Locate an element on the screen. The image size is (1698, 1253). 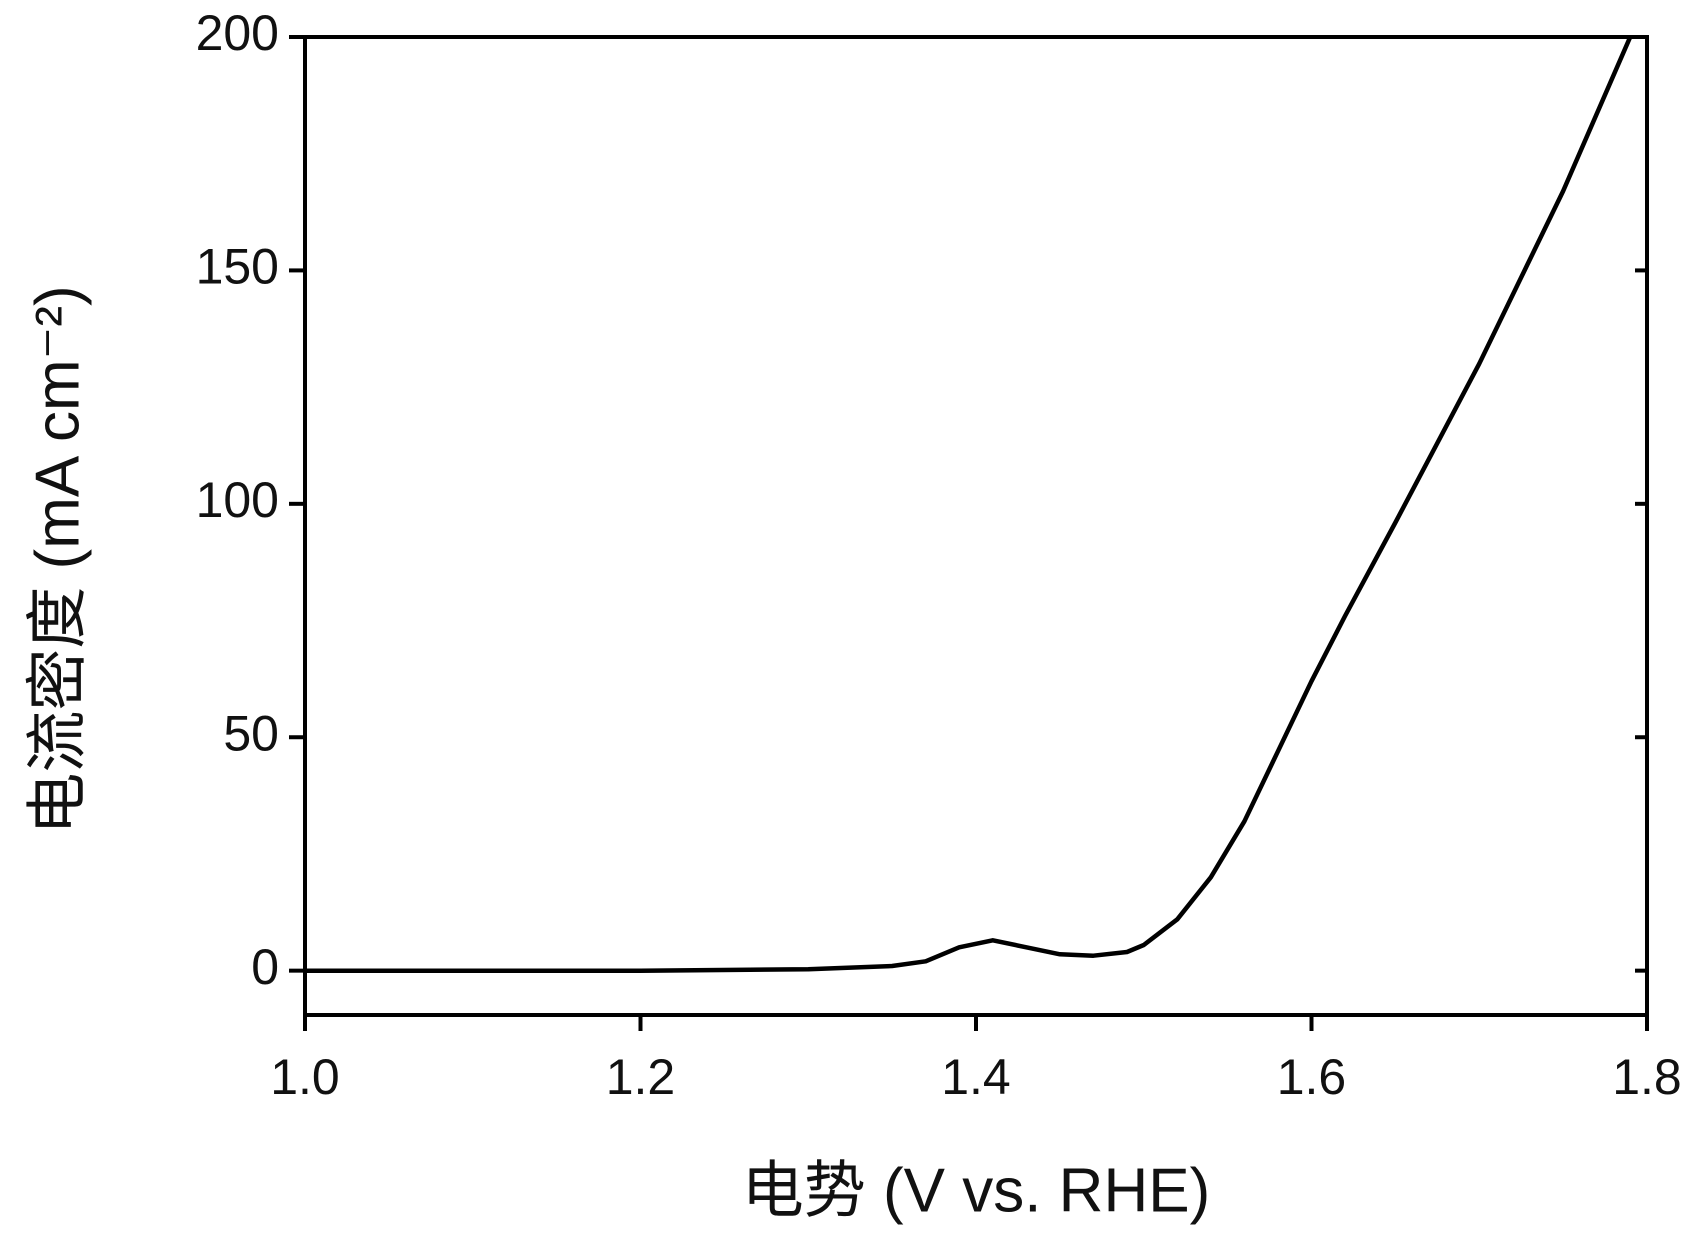
x-tick-label: 1.0 is located at coordinates (305, 1077).